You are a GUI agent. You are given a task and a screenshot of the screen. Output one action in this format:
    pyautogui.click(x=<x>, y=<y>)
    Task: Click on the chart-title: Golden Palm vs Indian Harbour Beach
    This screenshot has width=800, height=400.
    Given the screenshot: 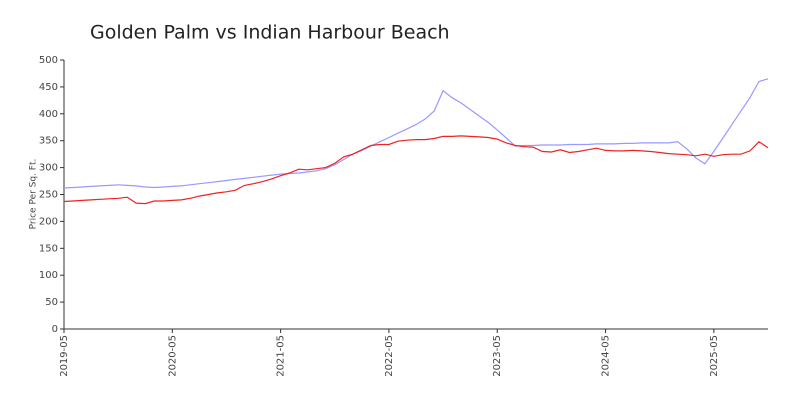 What is the action you would take?
    pyautogui.click(x=270, y=33)
    